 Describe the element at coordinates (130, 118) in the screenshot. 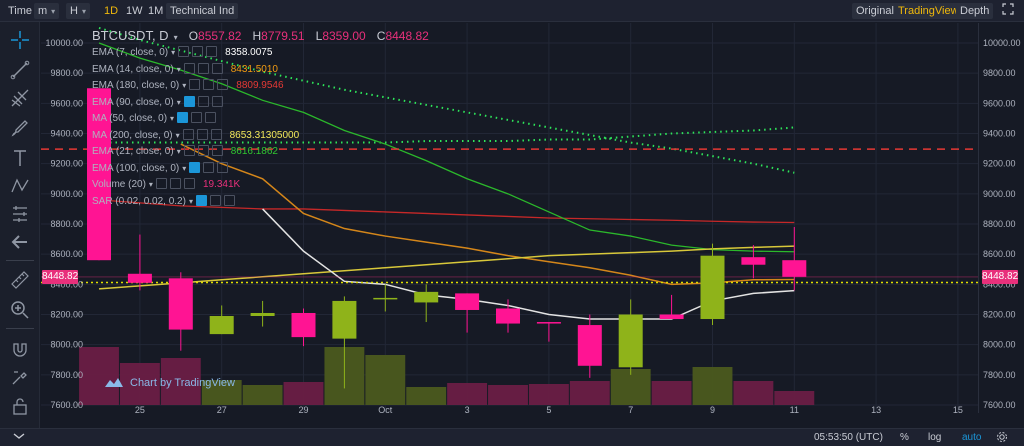

I see `indicator-label: MA (50, close, 0)` at that location.